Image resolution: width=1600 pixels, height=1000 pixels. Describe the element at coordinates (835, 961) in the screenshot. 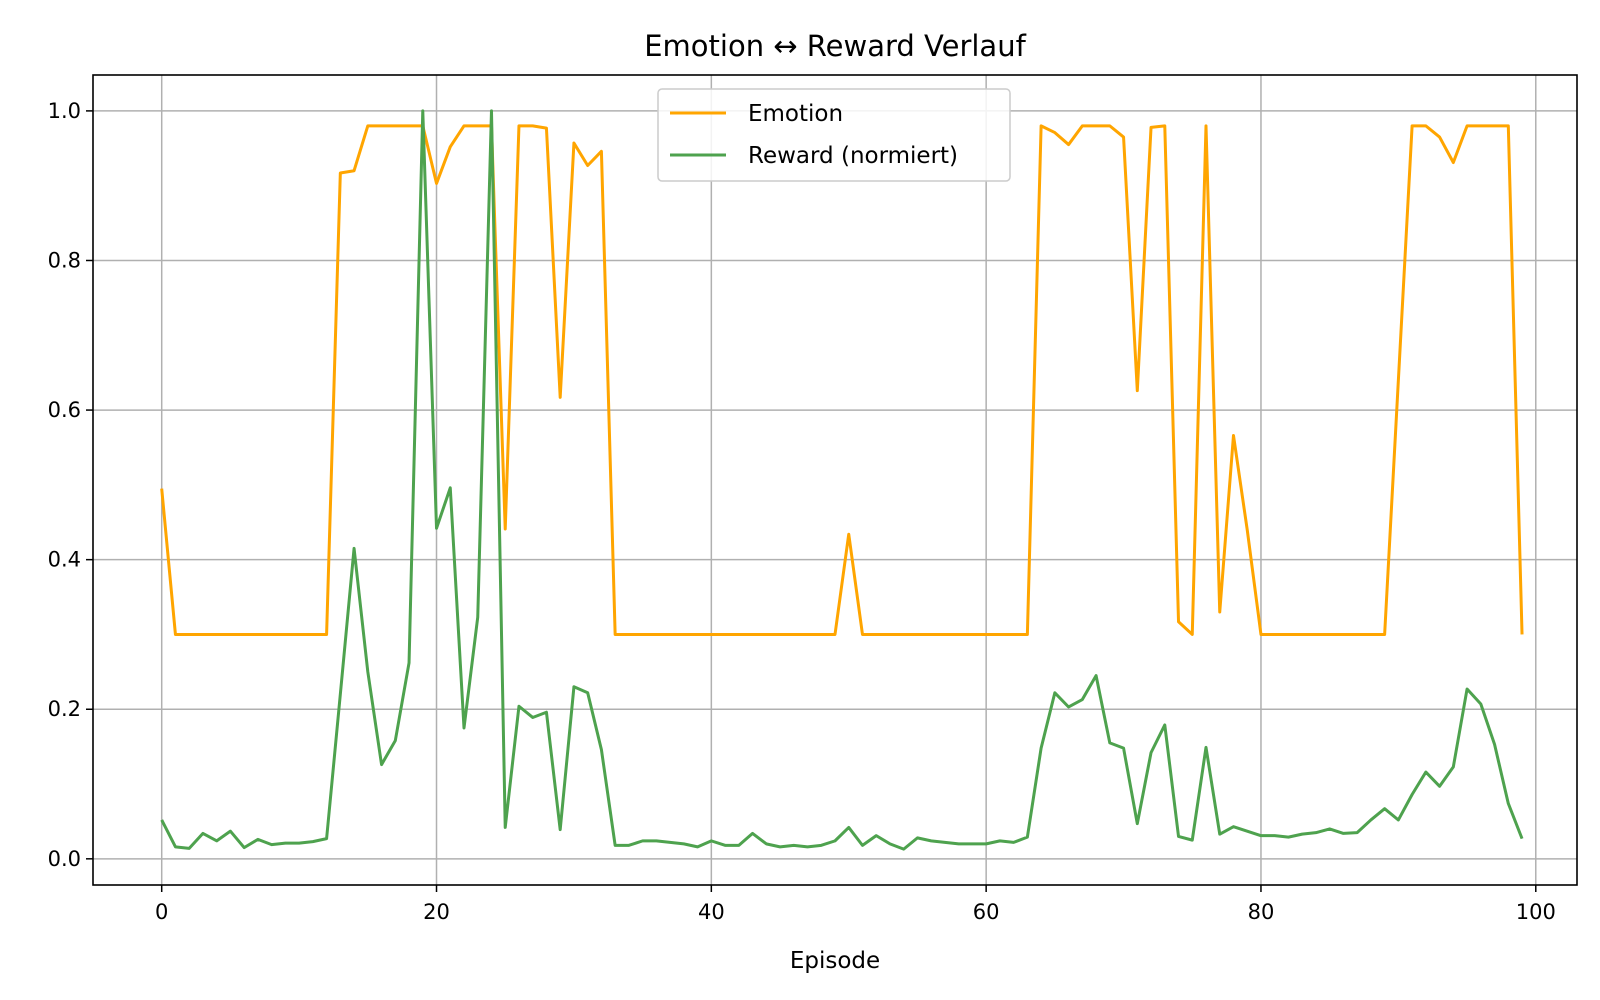

I see `x-axis-title: Episode` at that location.